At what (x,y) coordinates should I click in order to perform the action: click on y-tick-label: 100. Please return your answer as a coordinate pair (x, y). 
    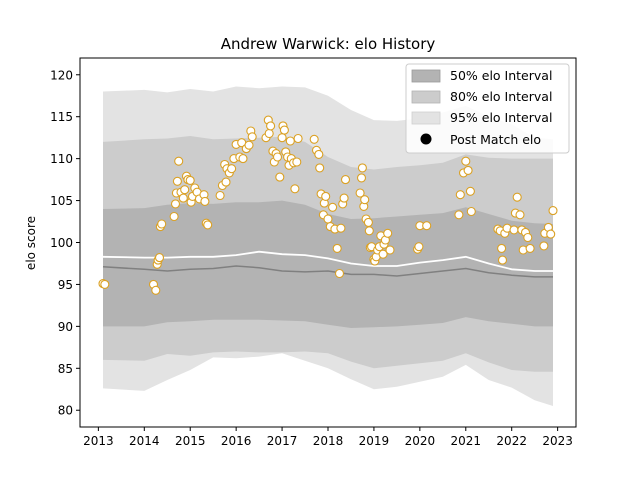
    Looking at the image, I should click on (61, 243).